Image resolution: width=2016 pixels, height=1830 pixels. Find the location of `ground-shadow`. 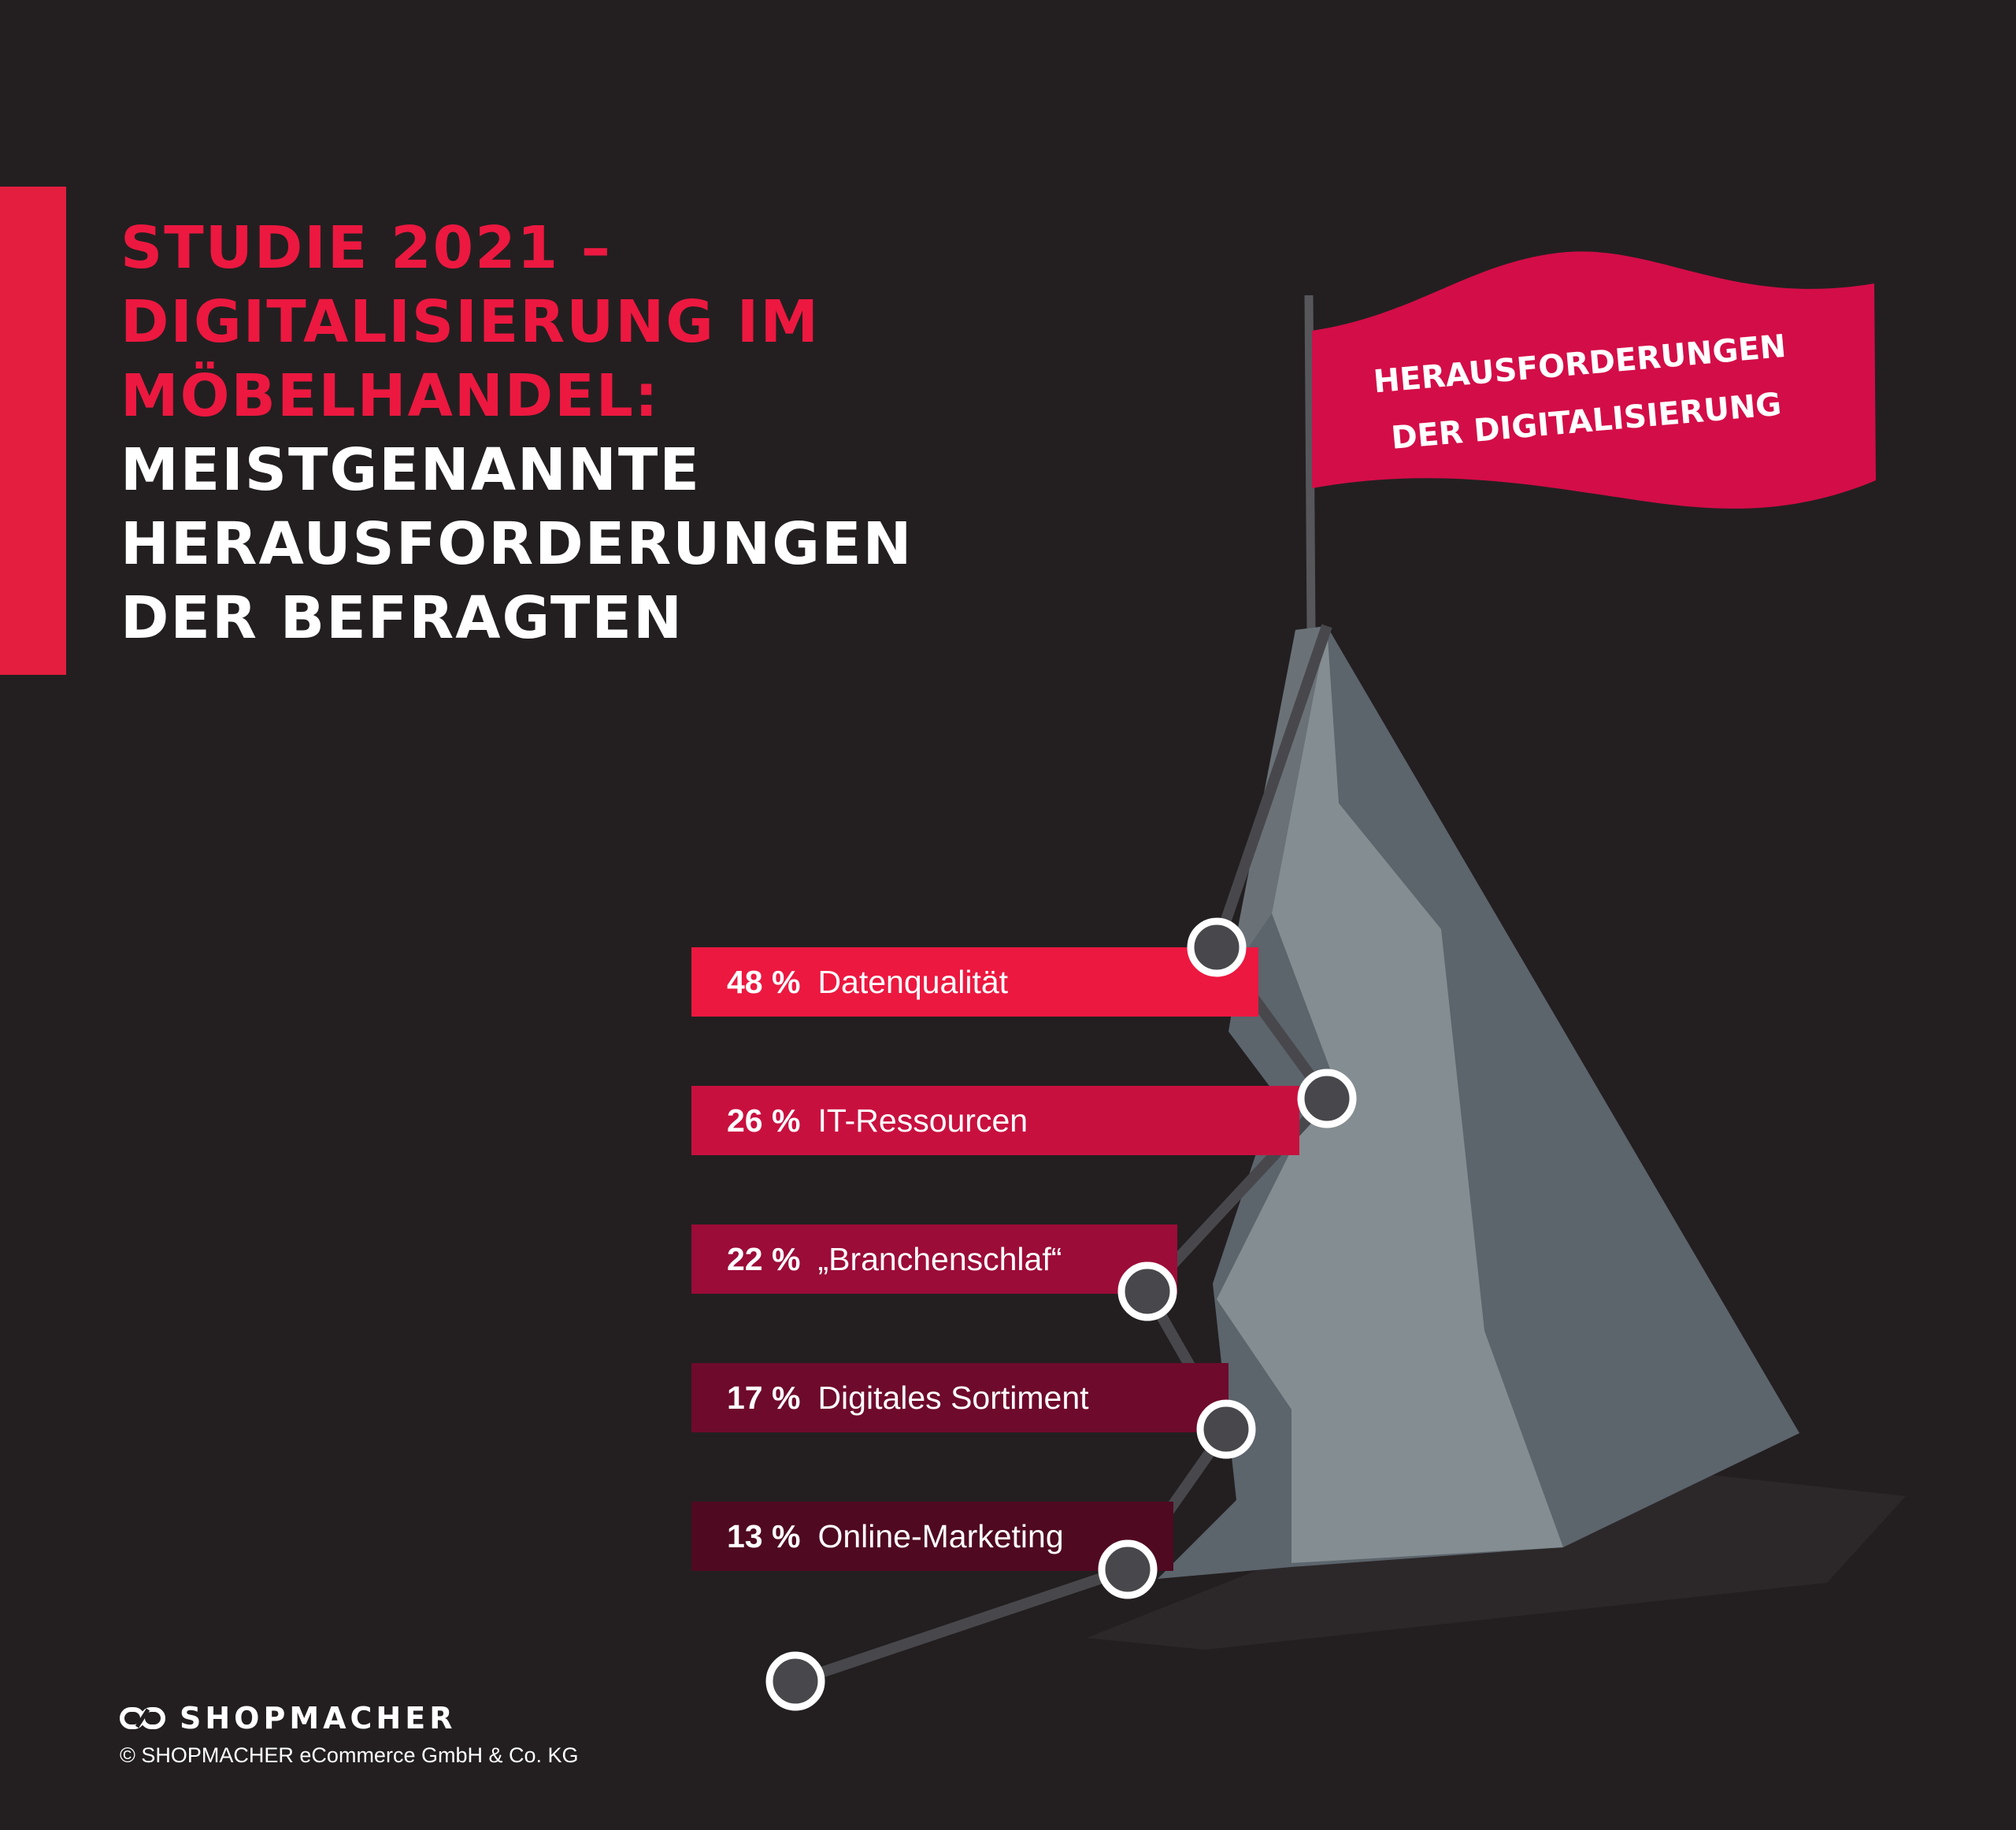

ground-shadow is located at coordinates (1496, 1553).